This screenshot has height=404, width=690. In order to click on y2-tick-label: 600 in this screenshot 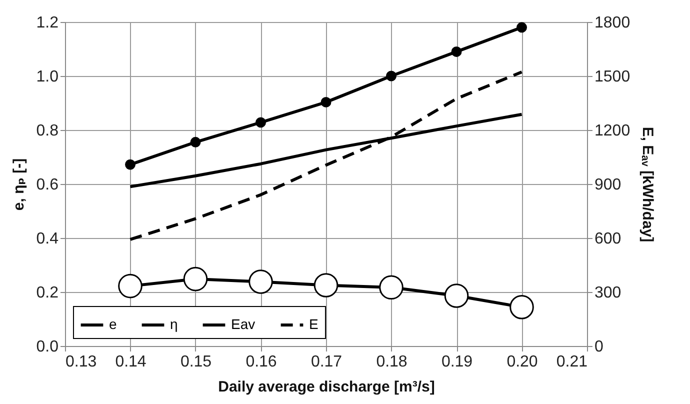, I will do `click(608, 239)`.